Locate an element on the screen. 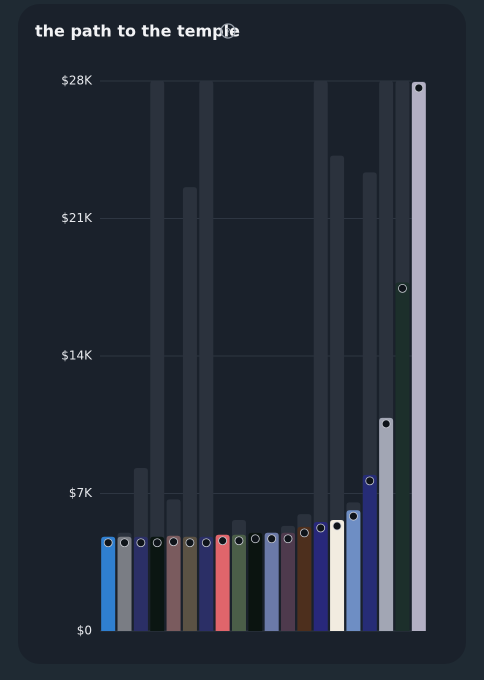 Image resolution: width=484 pixels, height=680 pixels. y-tick-label: $7K is located at coordinates (81, 493).